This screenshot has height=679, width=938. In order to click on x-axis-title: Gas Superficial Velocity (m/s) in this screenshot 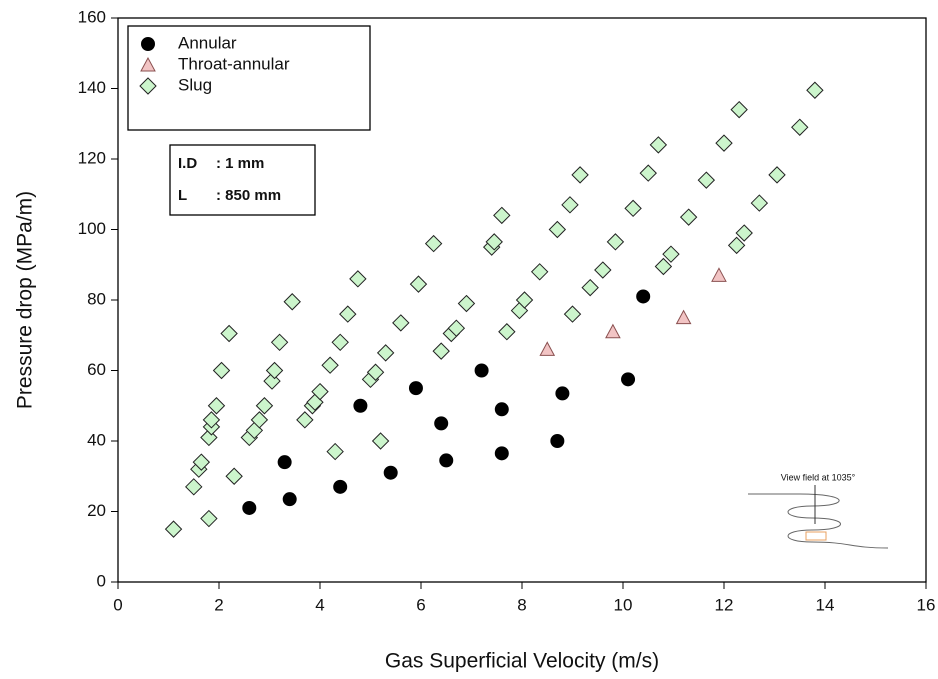, I will do `click(522, 661)`.